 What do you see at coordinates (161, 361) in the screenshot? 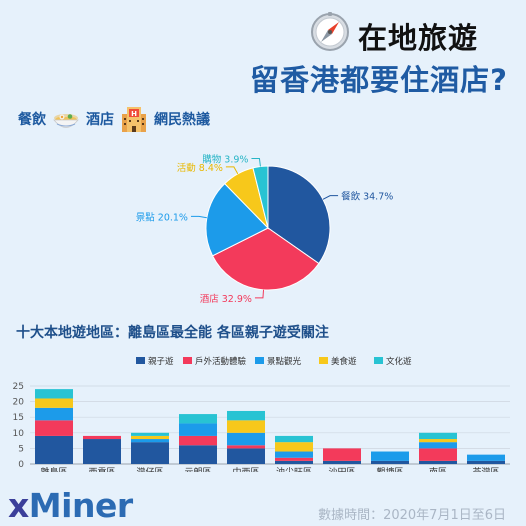
I see `legend-label: 親子遊` at bounding box center [161, 361].